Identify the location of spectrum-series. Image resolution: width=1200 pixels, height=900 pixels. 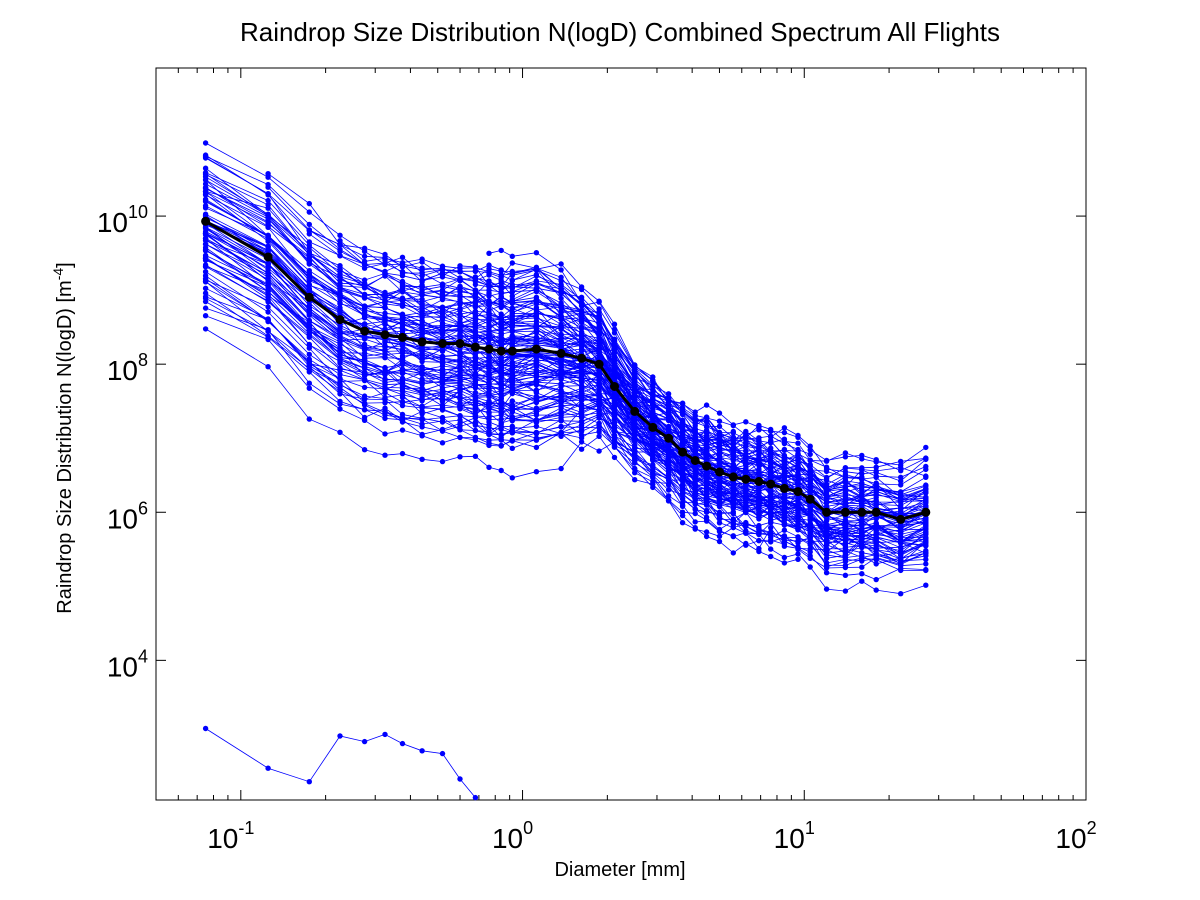
(700, 388).